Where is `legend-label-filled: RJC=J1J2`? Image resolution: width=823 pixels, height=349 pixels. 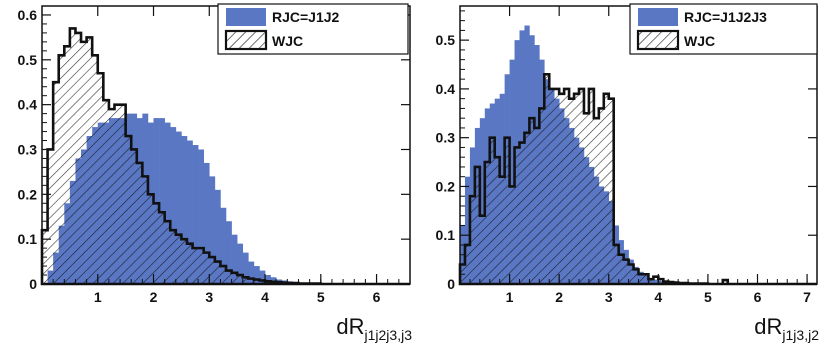 legend-label-filled: RJC=J1J2 is located at coordinates (306, 17).